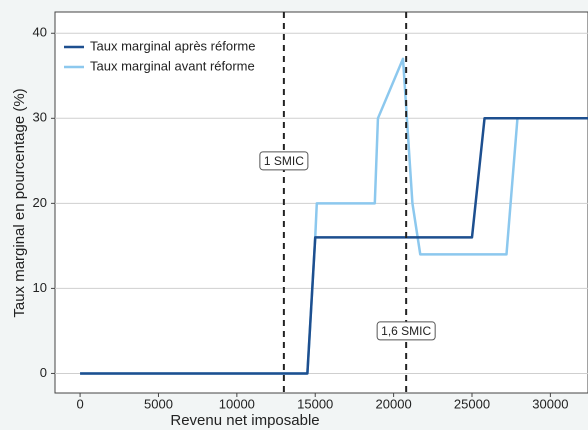 This screenshot has height=430, width=588. What do you see at coordinates (172, 45) in the screenshot?
I see `legend-label: Taux marginal après réforme` at bounding box center [172, 45].